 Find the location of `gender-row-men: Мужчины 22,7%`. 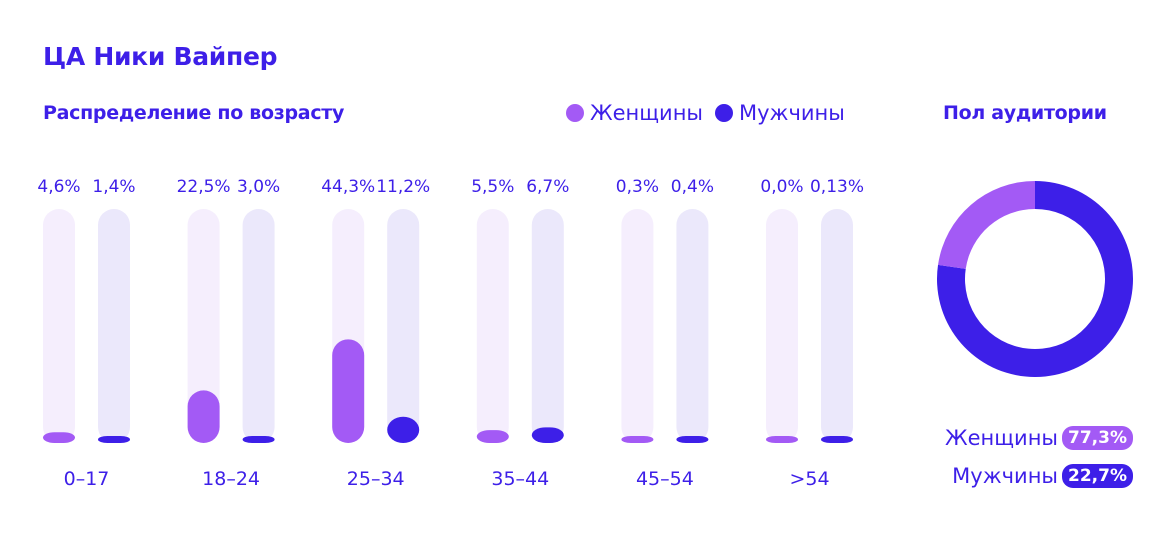

gender-row-men: Мужчины 22,7% is located at coordinates (1042, 476).